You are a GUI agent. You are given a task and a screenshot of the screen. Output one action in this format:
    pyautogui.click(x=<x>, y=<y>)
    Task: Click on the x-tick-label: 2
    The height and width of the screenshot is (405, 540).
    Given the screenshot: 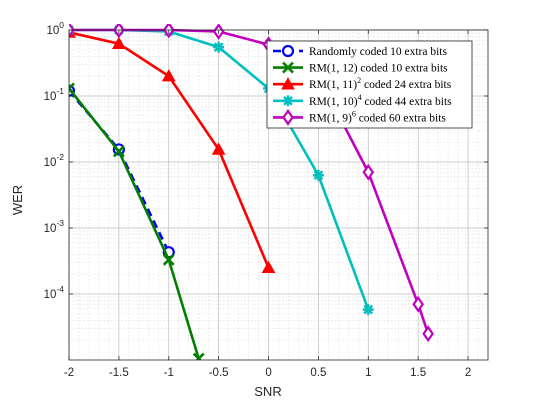 What is the action you would take?
    pyautogui.click(x=468, y=373)
    